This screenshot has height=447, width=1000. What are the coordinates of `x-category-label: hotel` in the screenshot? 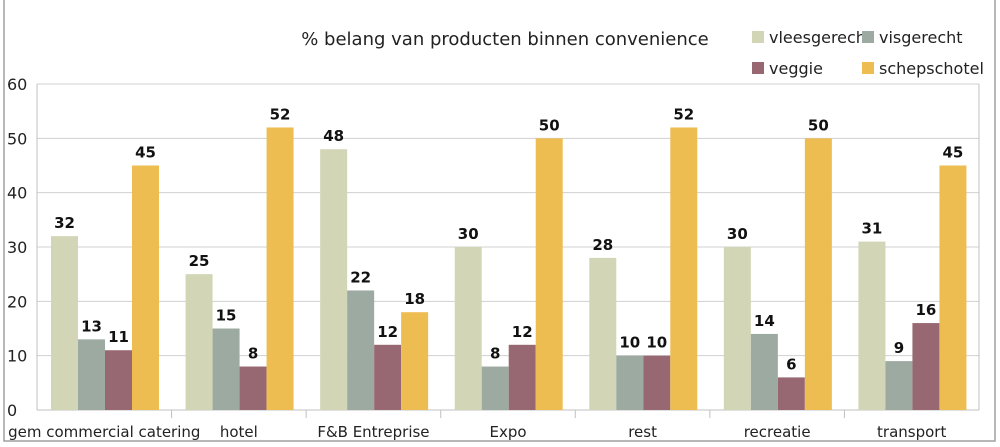 It's located at (239, 432).